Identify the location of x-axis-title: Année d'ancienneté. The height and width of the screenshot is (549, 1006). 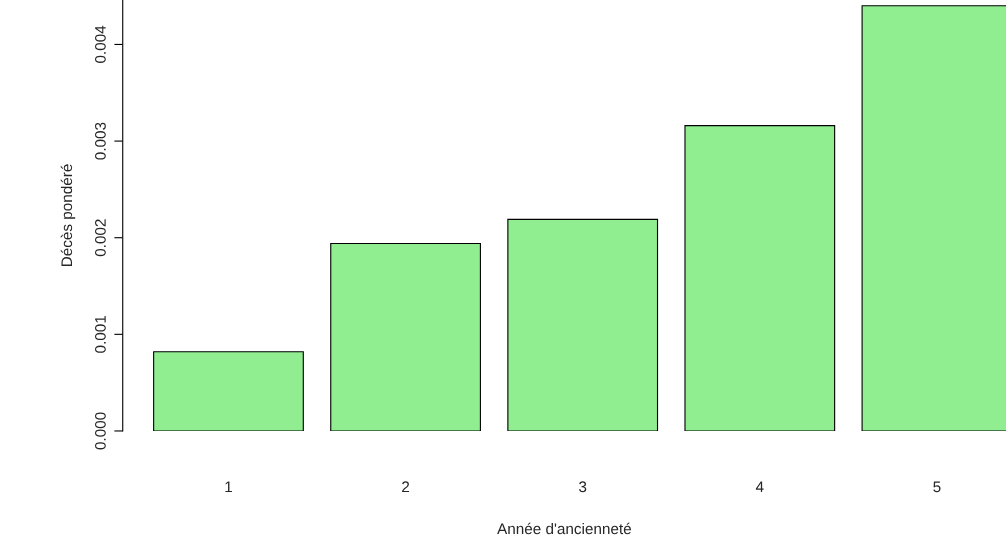
(564, 528).